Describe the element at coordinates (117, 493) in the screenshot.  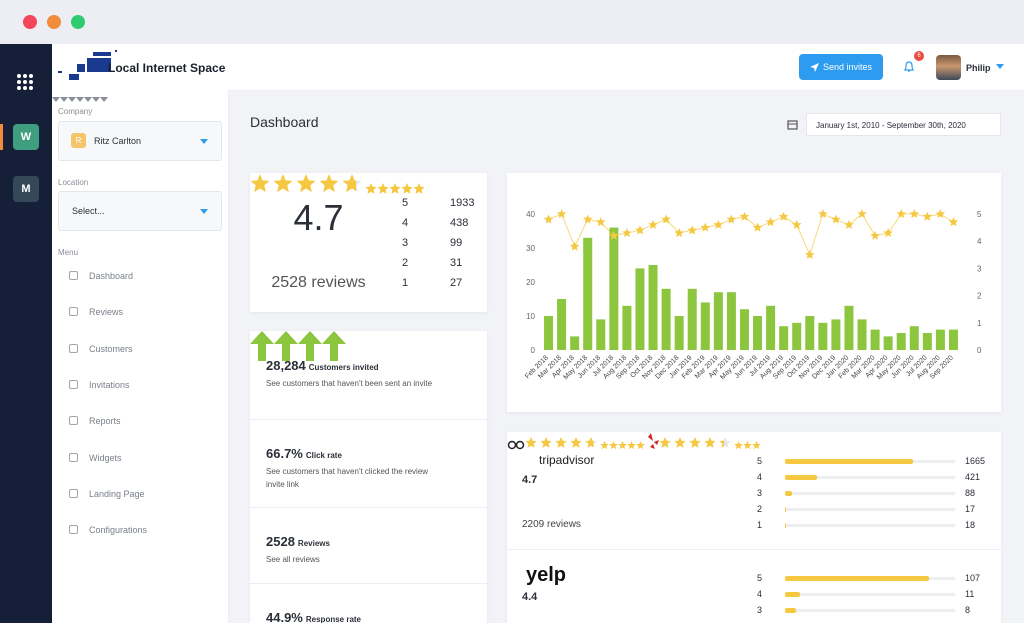
I see `menu-item: Landing Page` at that location.